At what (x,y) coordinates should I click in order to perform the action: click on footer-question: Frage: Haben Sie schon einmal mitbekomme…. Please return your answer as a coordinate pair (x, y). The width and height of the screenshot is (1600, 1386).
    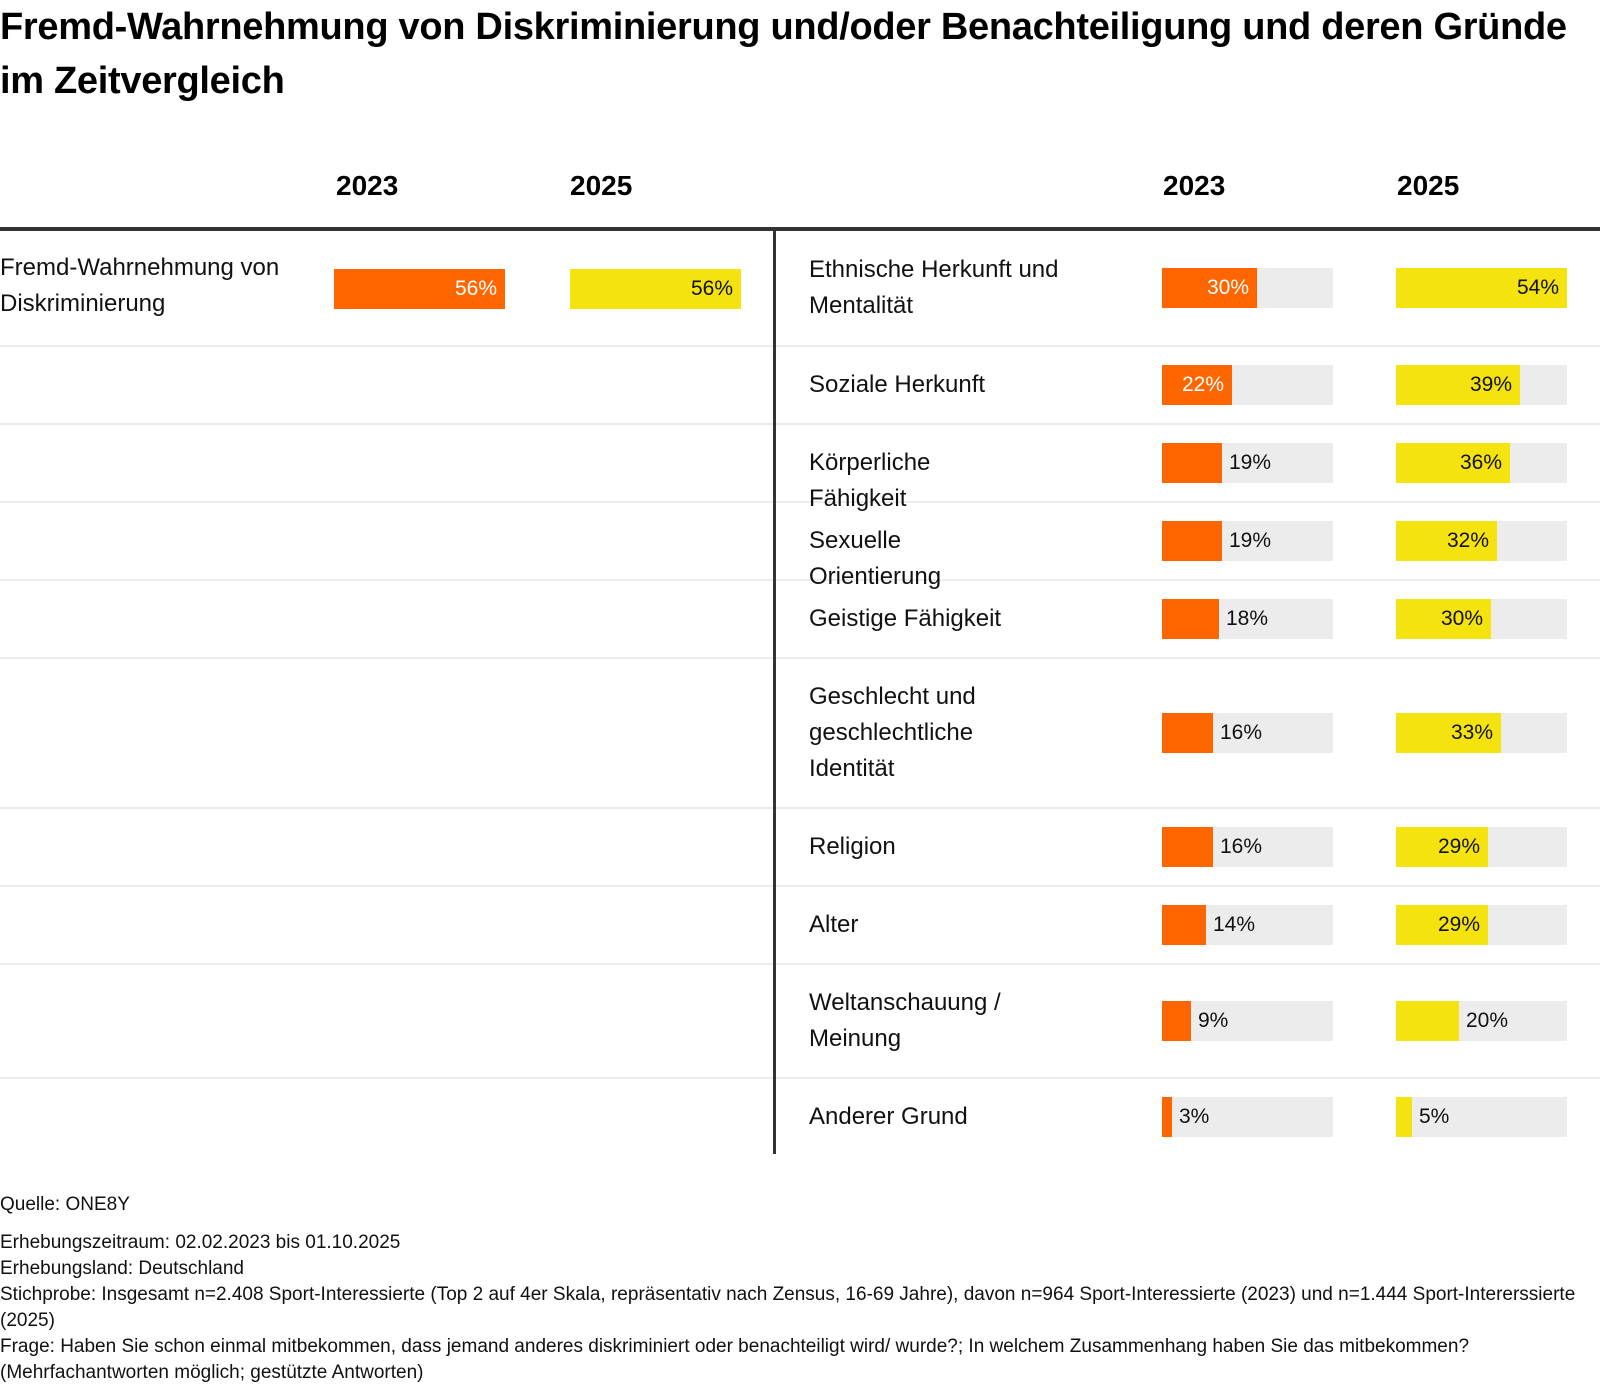
    Looking at the image, I should click on (735, 1359).